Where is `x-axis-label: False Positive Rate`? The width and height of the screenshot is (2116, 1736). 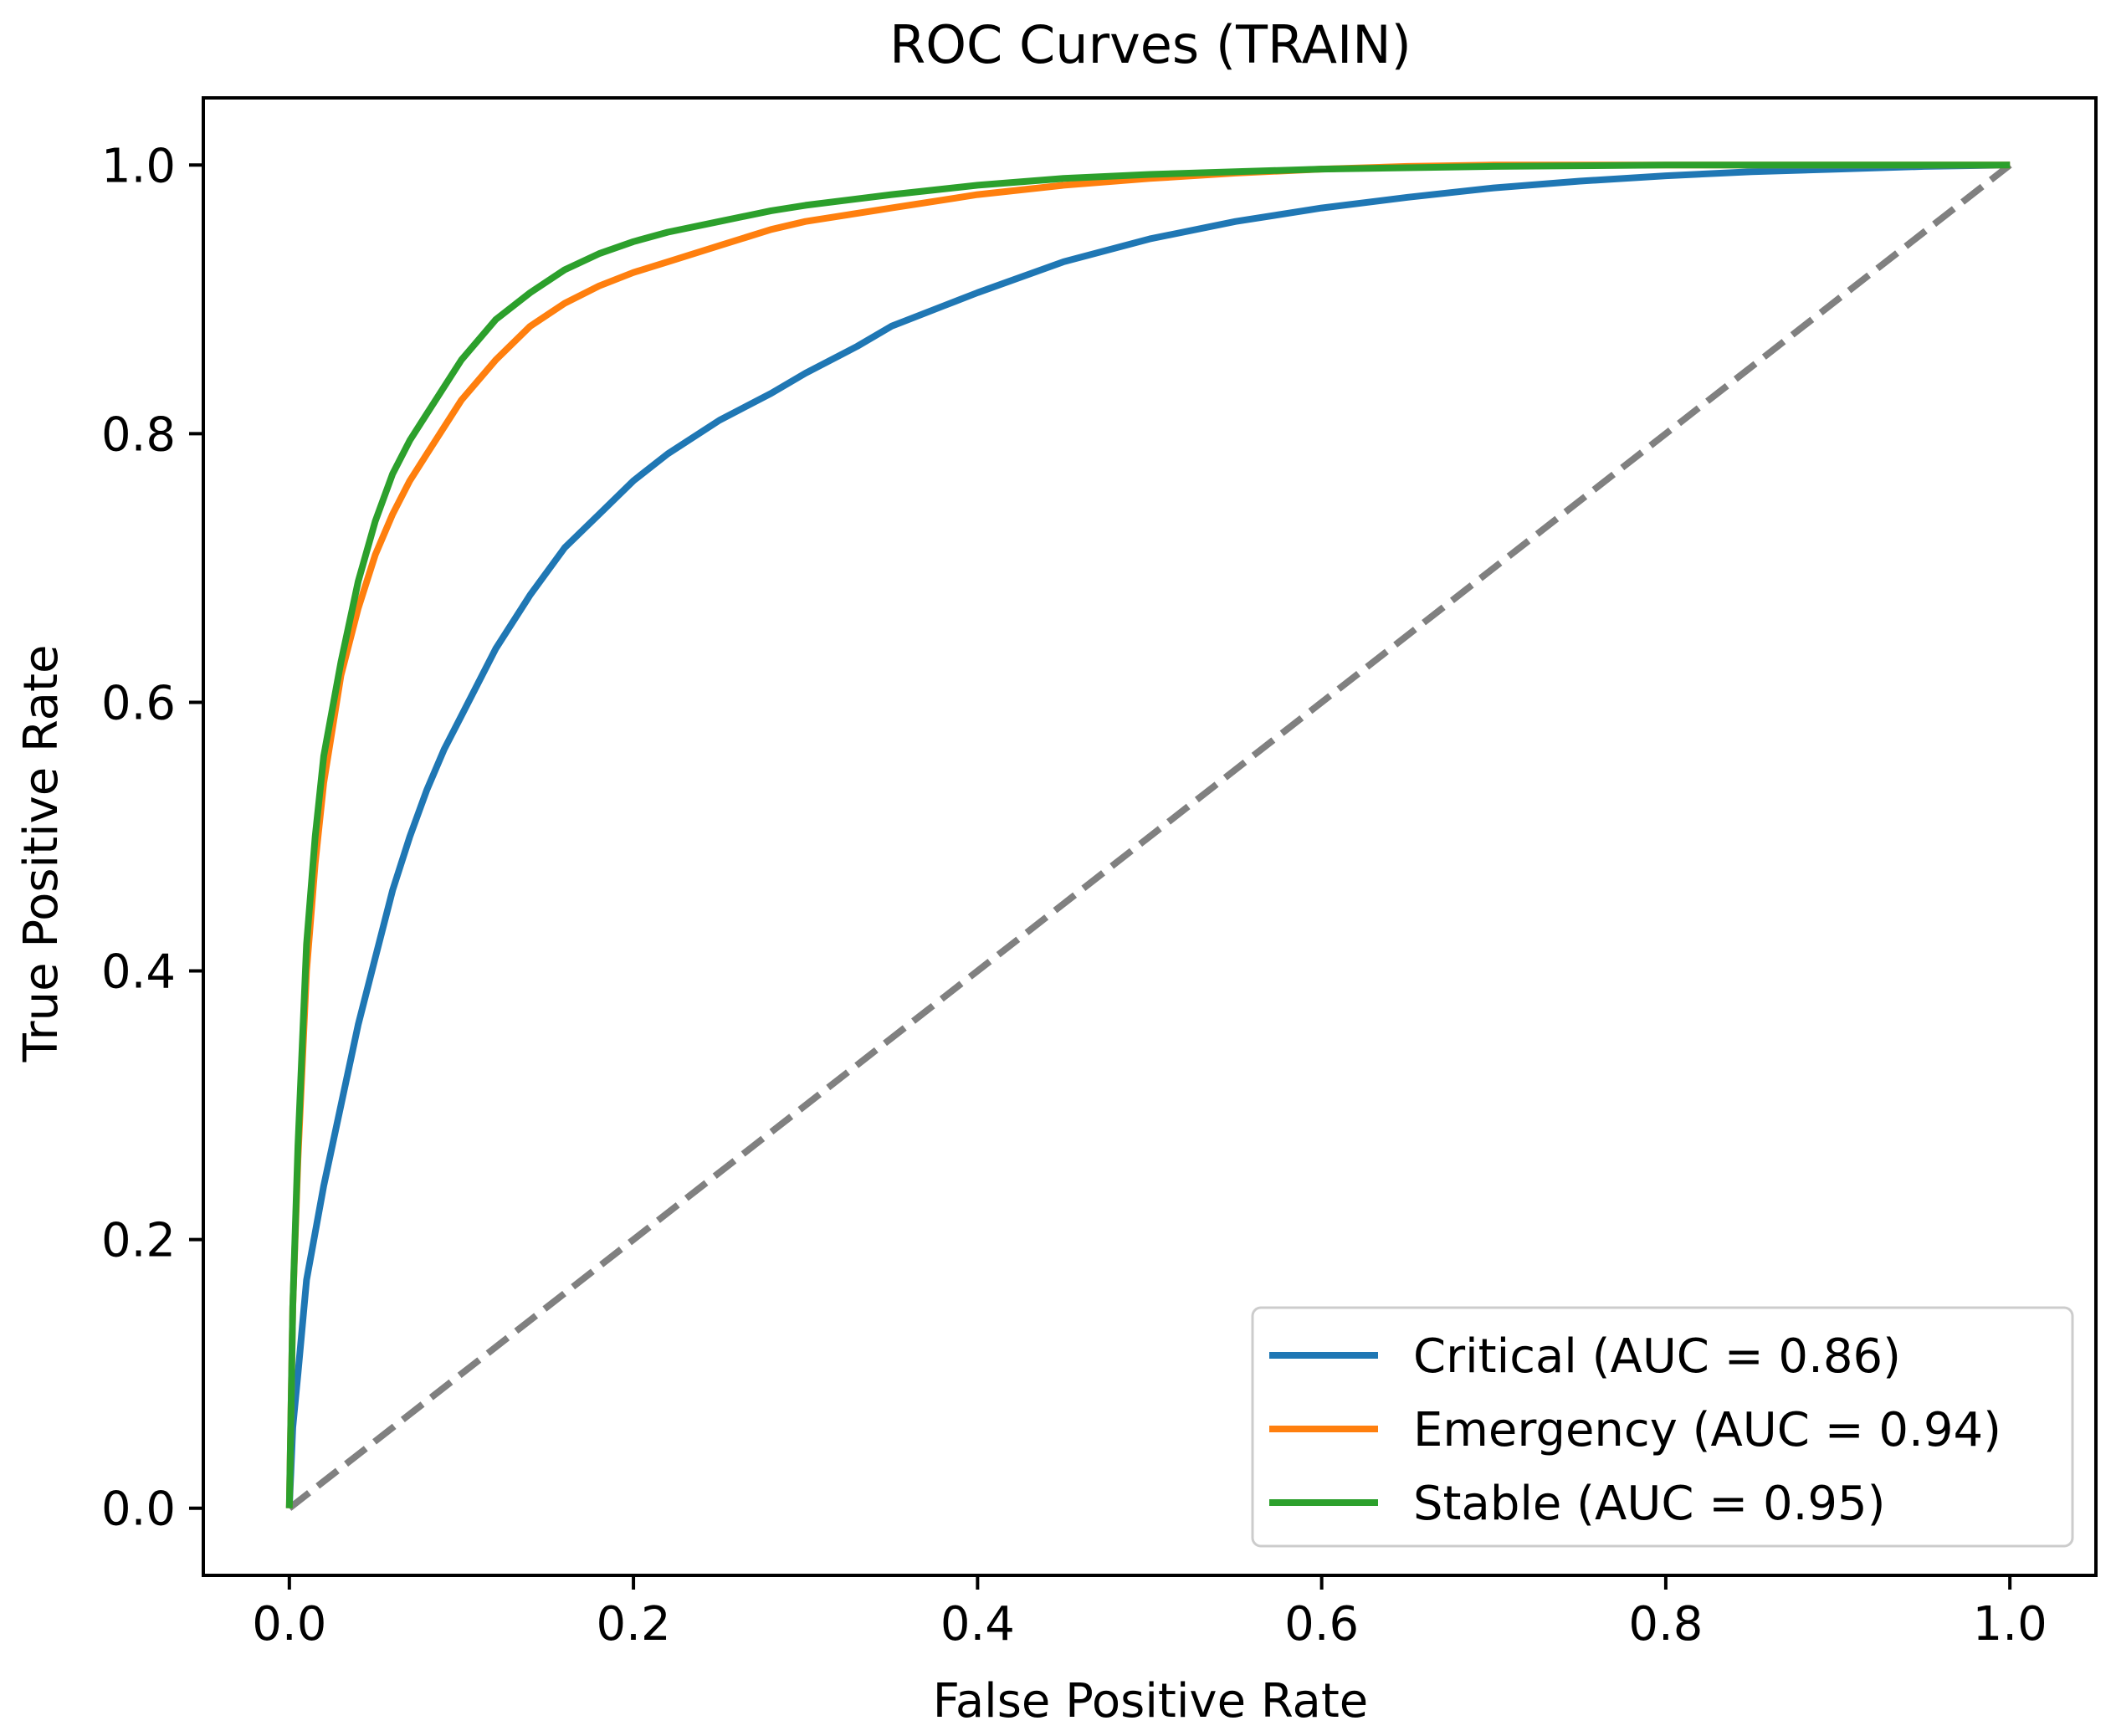 x-axis-label: False Positive Rate is located at coordinates (1150, 1701).